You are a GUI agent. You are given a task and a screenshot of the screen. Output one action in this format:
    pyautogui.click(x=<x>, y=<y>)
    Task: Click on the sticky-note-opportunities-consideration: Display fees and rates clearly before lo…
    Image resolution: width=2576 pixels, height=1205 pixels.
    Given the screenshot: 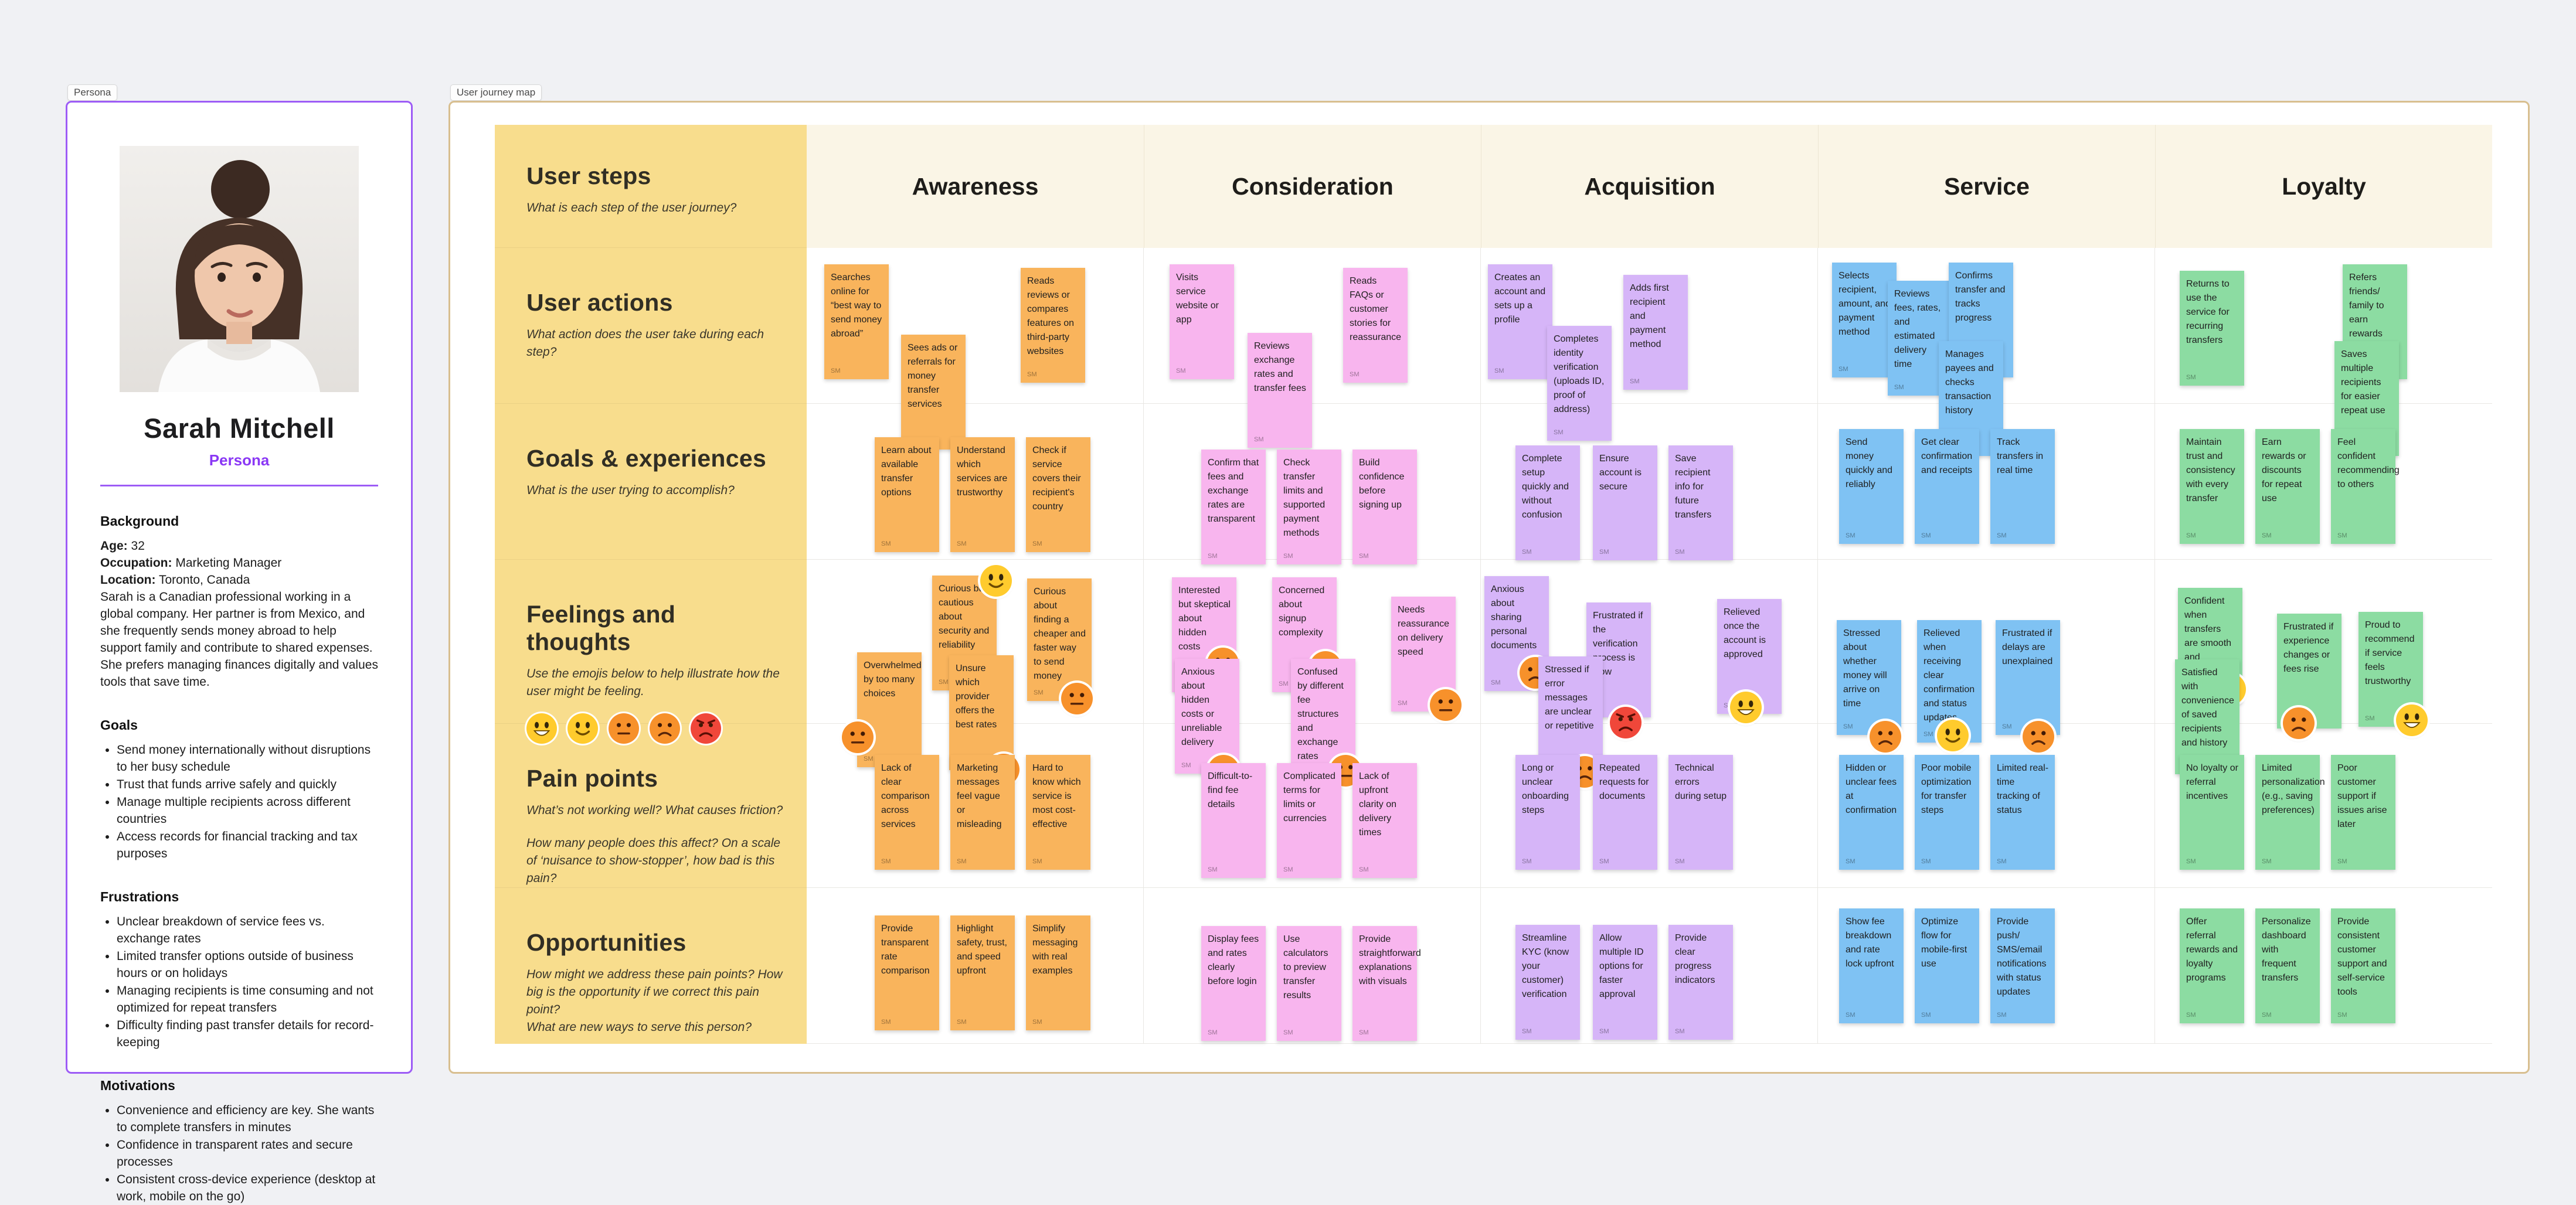 What is the action you would take?
    pyautogui.click(x=1234, y=983)
    